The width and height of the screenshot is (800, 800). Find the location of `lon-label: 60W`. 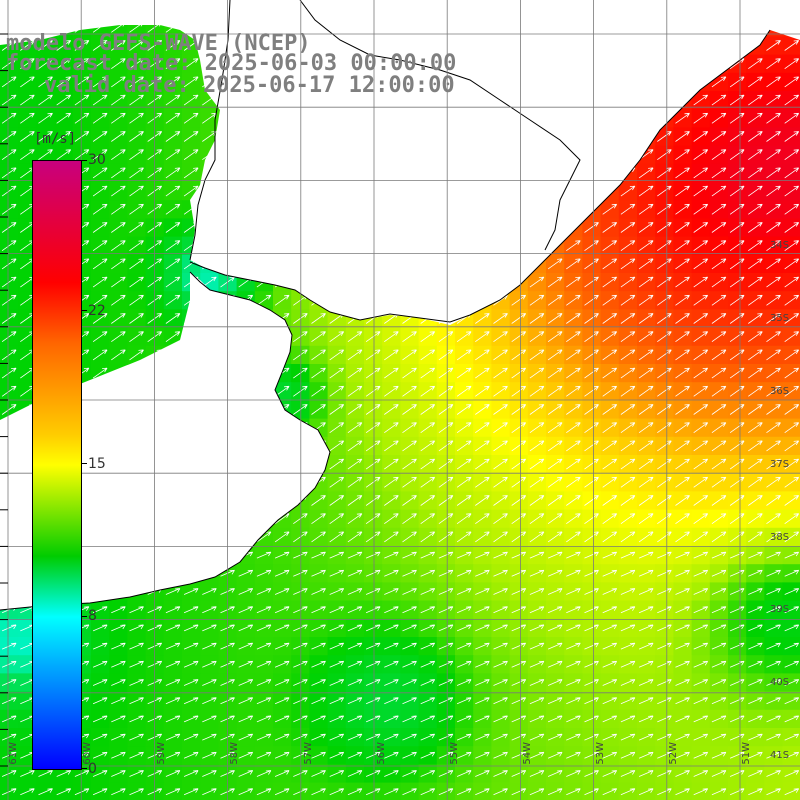

lon-label: 60W is located at coordinates (87, 753).